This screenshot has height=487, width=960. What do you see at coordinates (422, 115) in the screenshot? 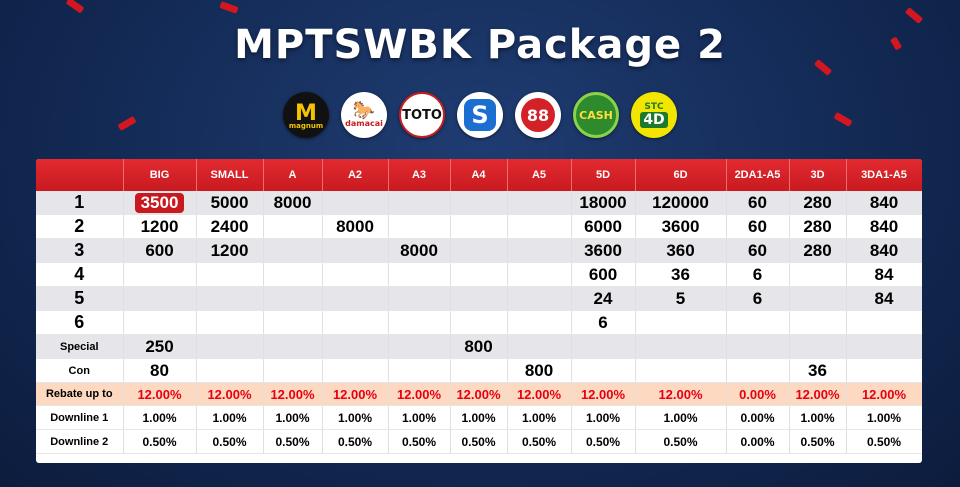
I see `toto-logo: TOTO` at bounding box center [422, 115].